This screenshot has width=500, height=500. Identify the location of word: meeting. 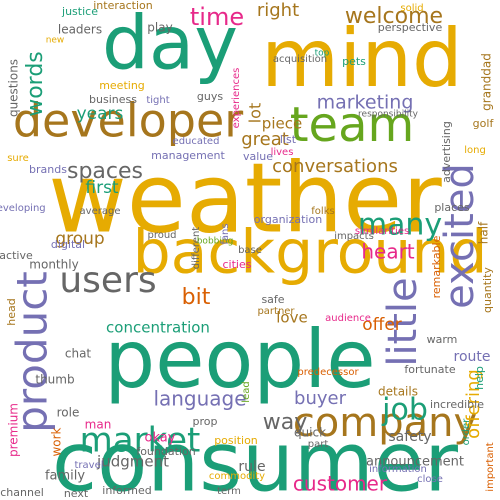
(122, 85).